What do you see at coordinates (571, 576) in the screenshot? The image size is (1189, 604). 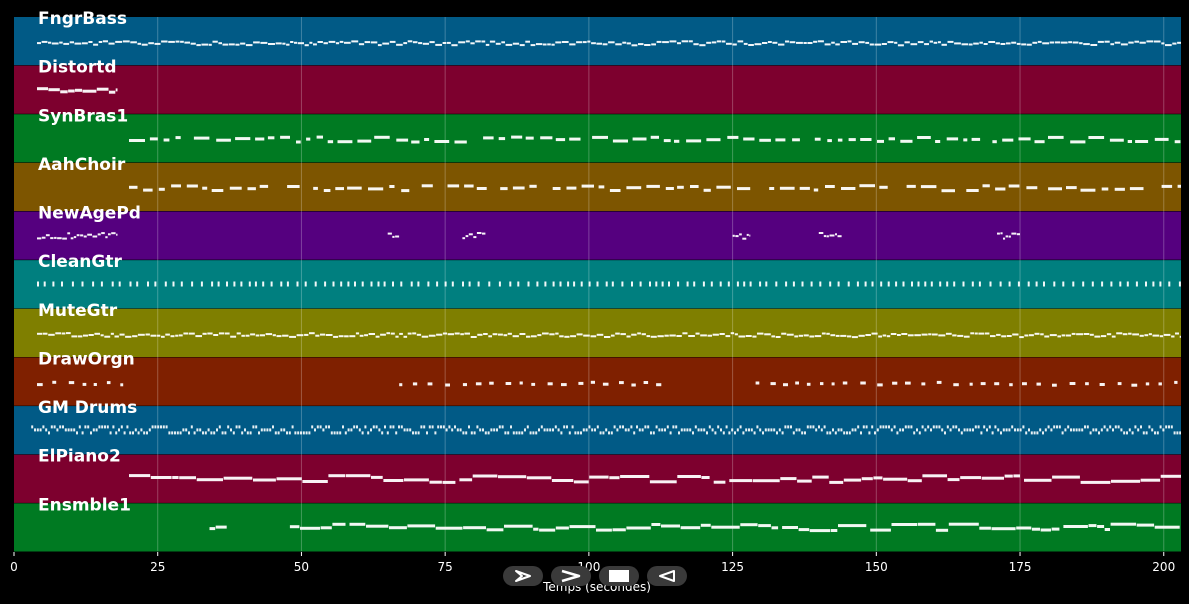 I see `fast-forward-button` at bounding box center [571, 576].